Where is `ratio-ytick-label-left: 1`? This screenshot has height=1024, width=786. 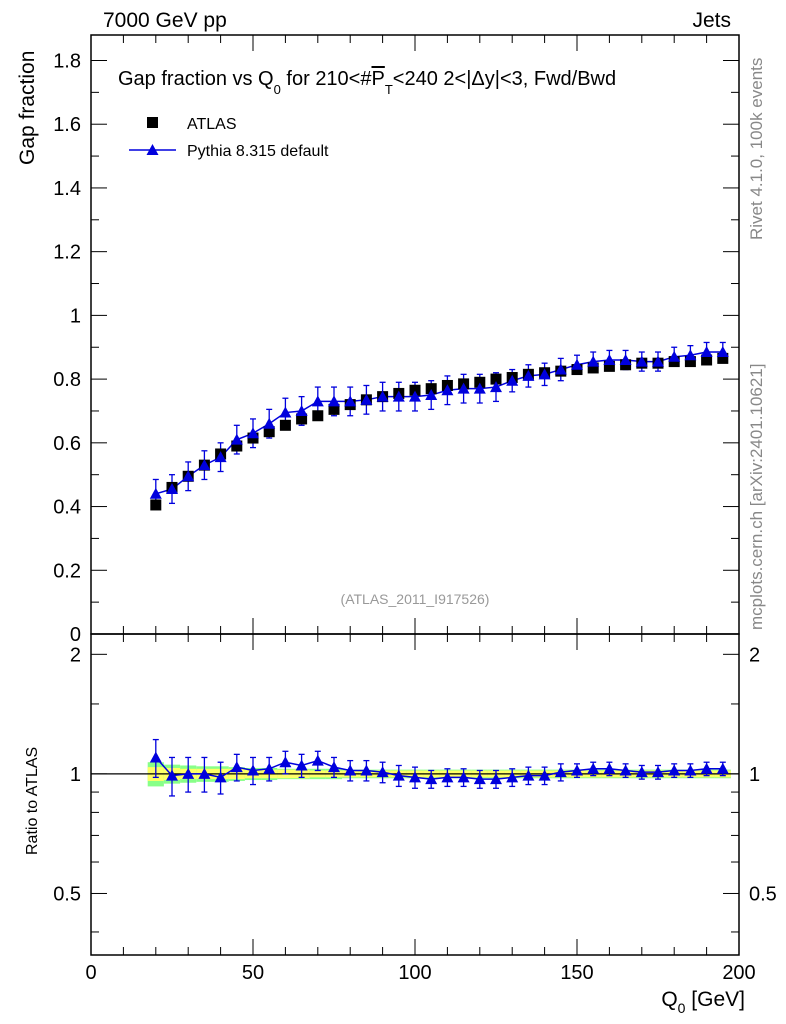 ratio-ytick-label-left: 1 is located at coordinates (75, 775).